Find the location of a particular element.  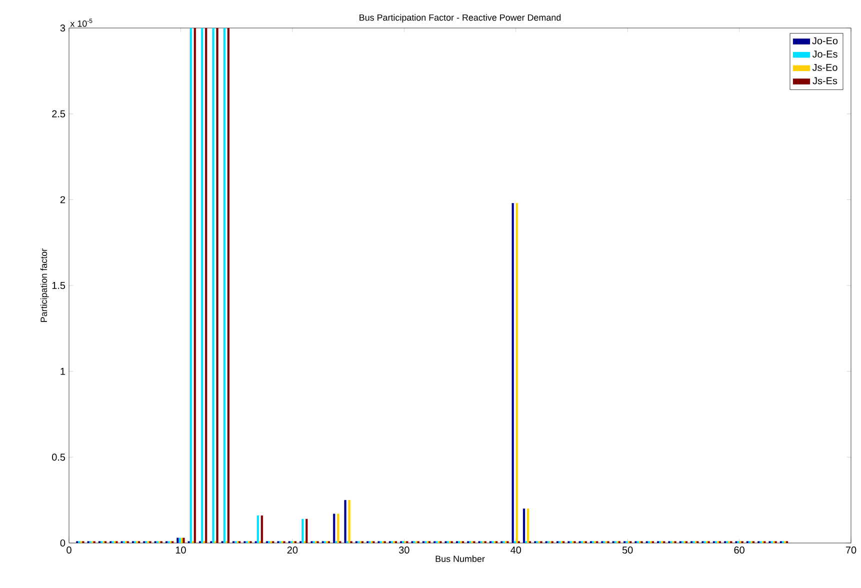

legend-label: Js-Es is located at coordinates (825, 80).